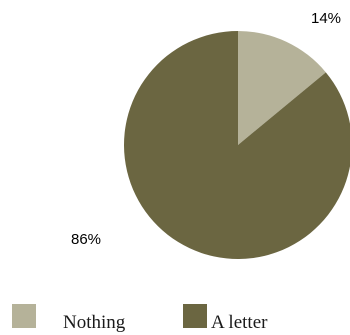 Image resolution: width=350 pixels, height=335 pixels. I want to click on pie-data-label-a-letter: 86%, so click(86, 239).